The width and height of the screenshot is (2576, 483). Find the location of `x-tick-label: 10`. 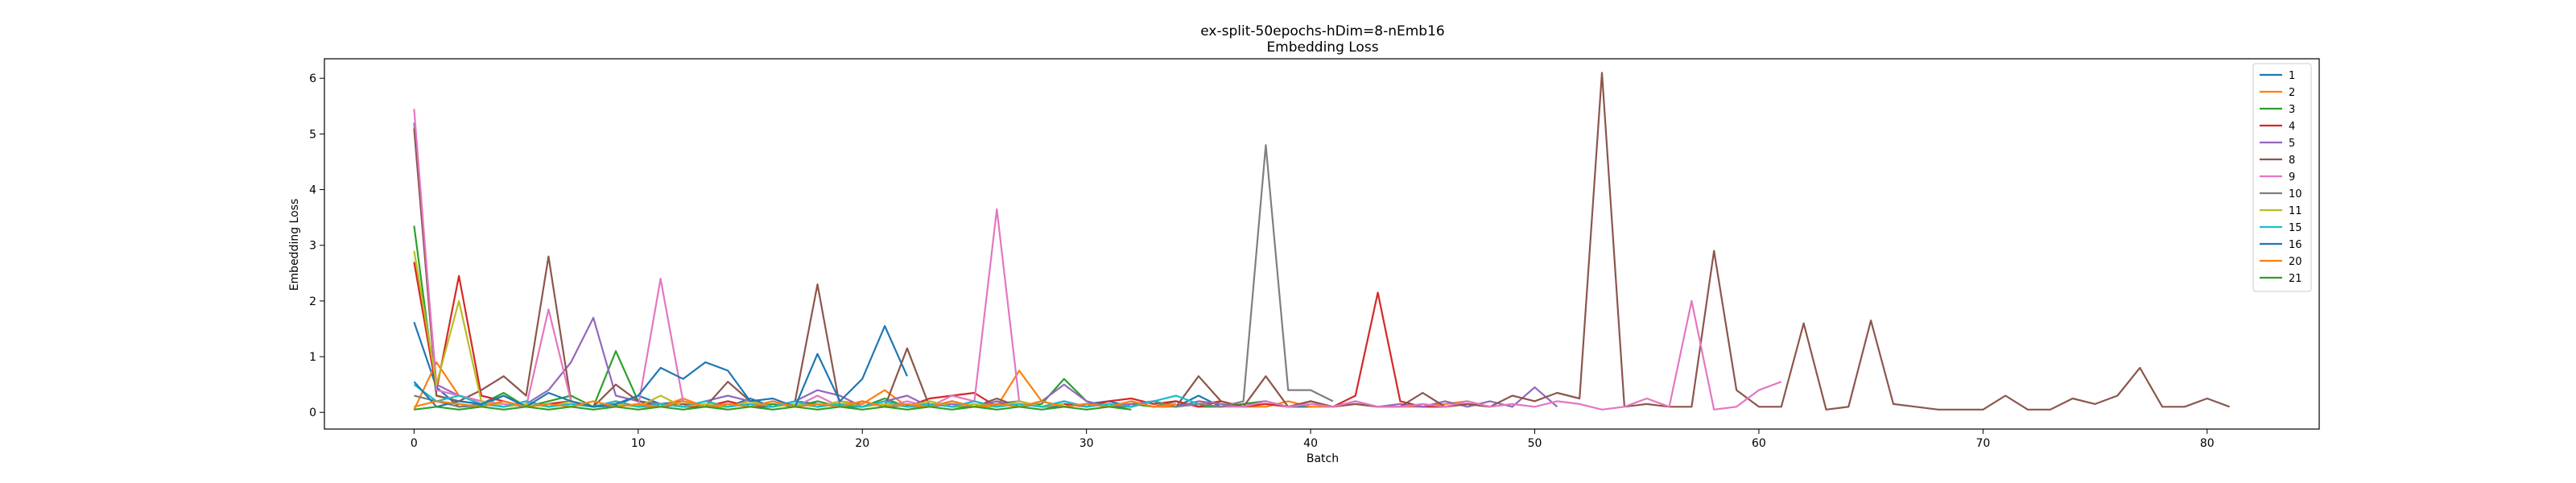

x-tick-label: 10 is located at coordinates (638, 443).